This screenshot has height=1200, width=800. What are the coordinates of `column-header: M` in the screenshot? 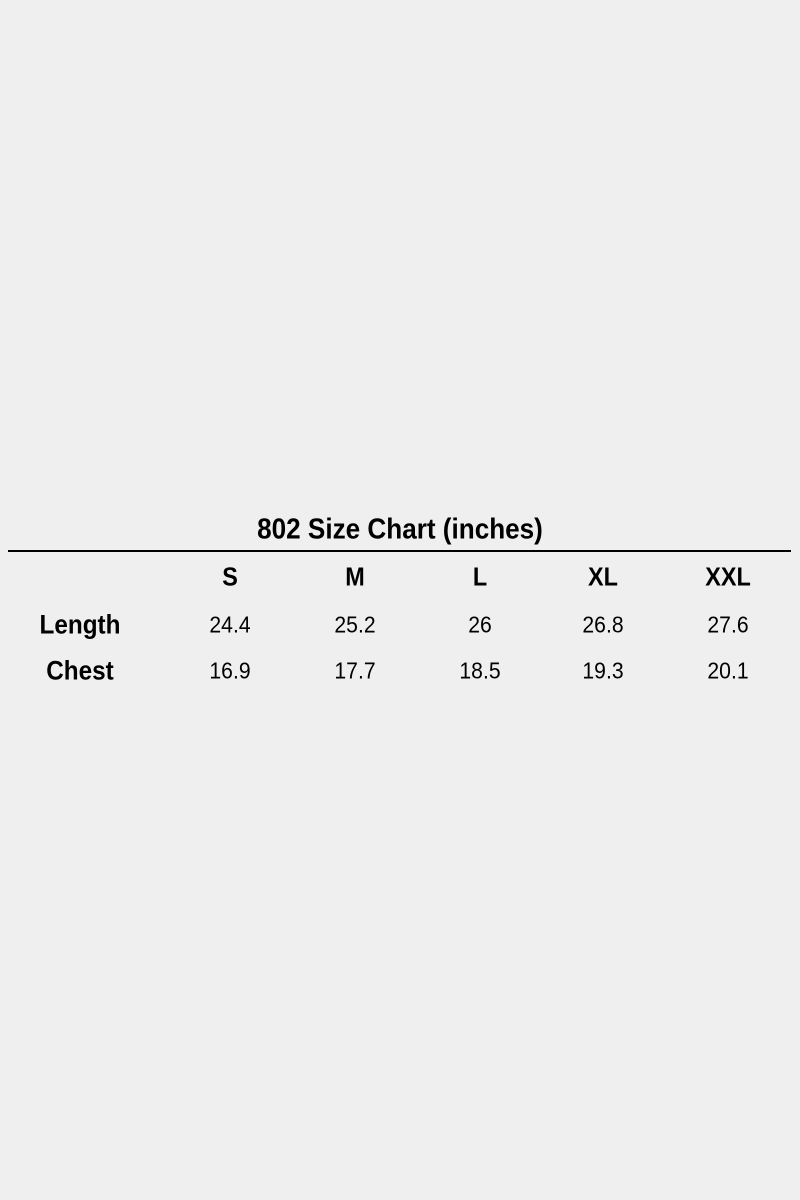 It's located at (355, 576).